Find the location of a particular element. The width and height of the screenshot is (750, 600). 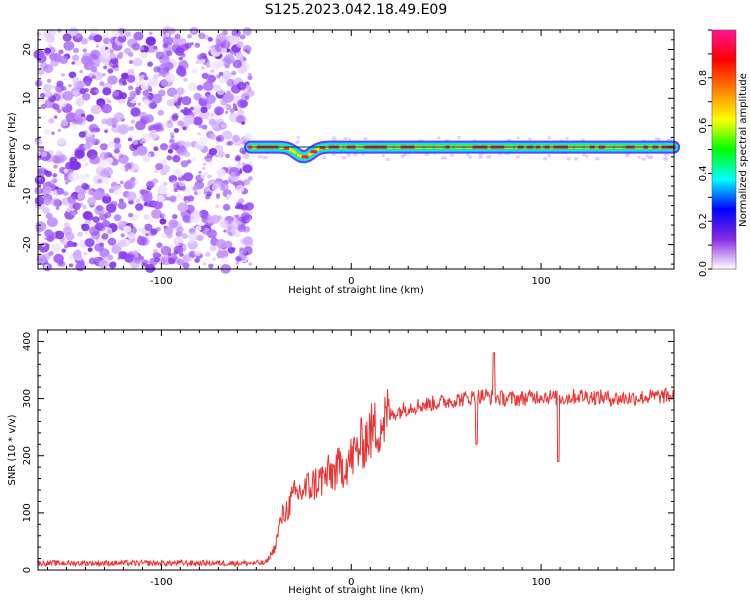

snr-y-tick-label: 100 is located at coordinates (27, 512).